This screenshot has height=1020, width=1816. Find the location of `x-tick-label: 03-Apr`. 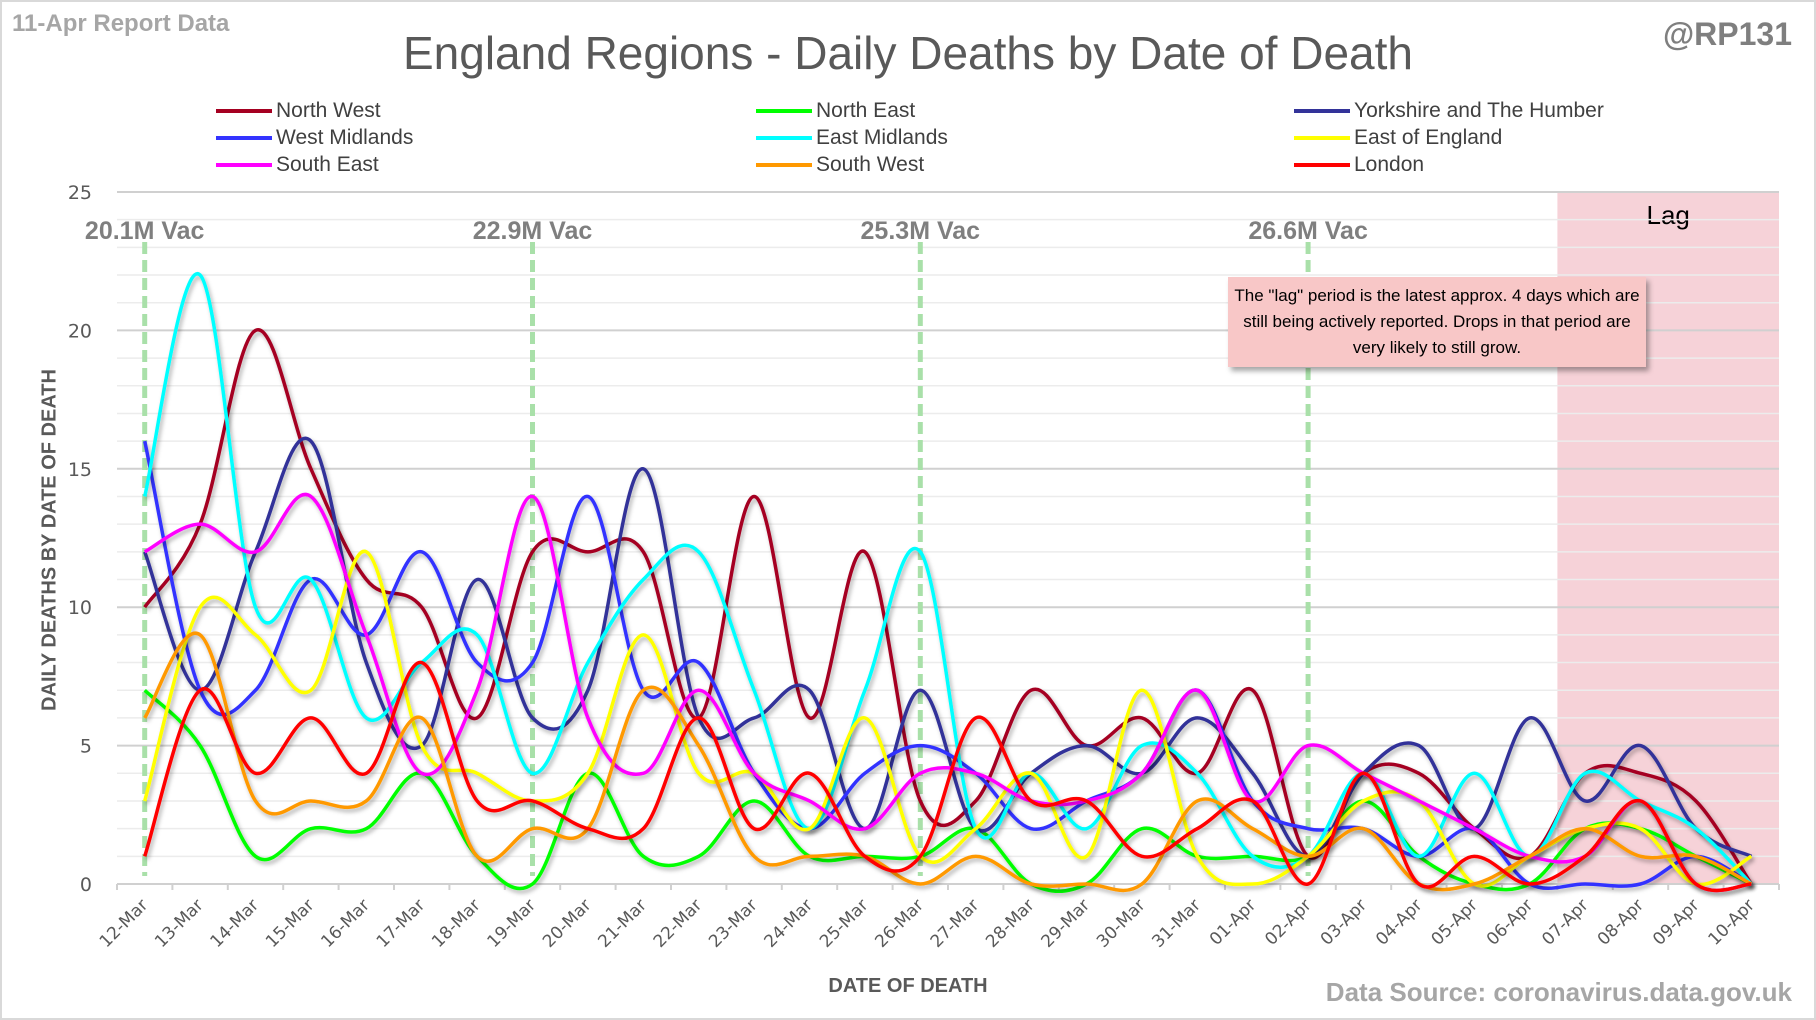

x-tick-label: 03-Apr is located at coordinates (1344, 922).